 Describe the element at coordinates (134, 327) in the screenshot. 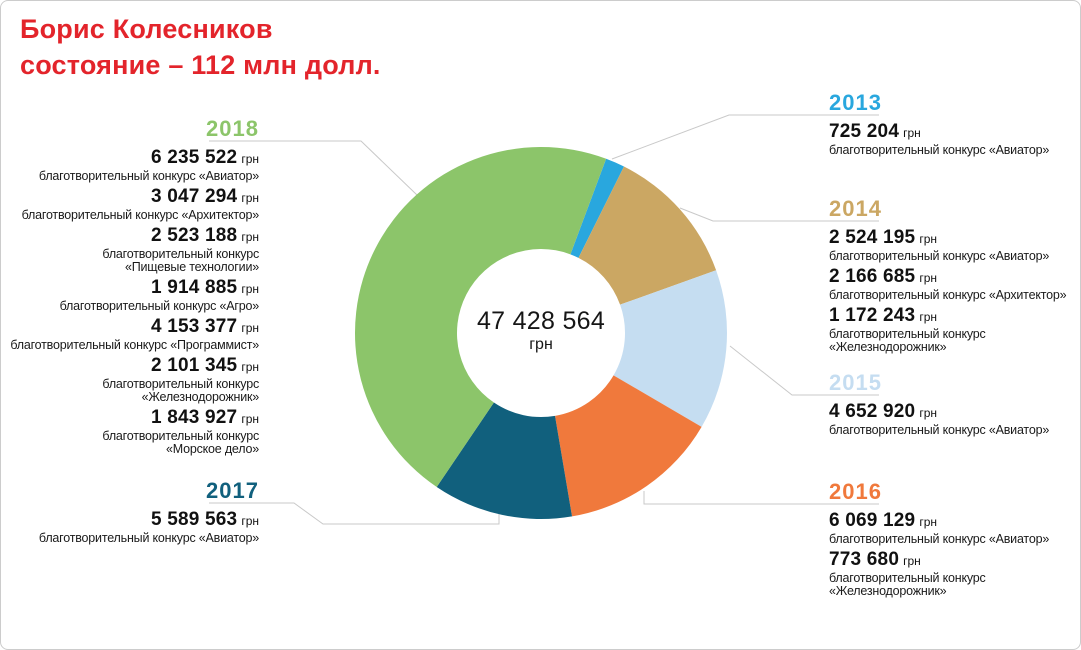

I see `amount-line: 4 153 377 грн` at that location.